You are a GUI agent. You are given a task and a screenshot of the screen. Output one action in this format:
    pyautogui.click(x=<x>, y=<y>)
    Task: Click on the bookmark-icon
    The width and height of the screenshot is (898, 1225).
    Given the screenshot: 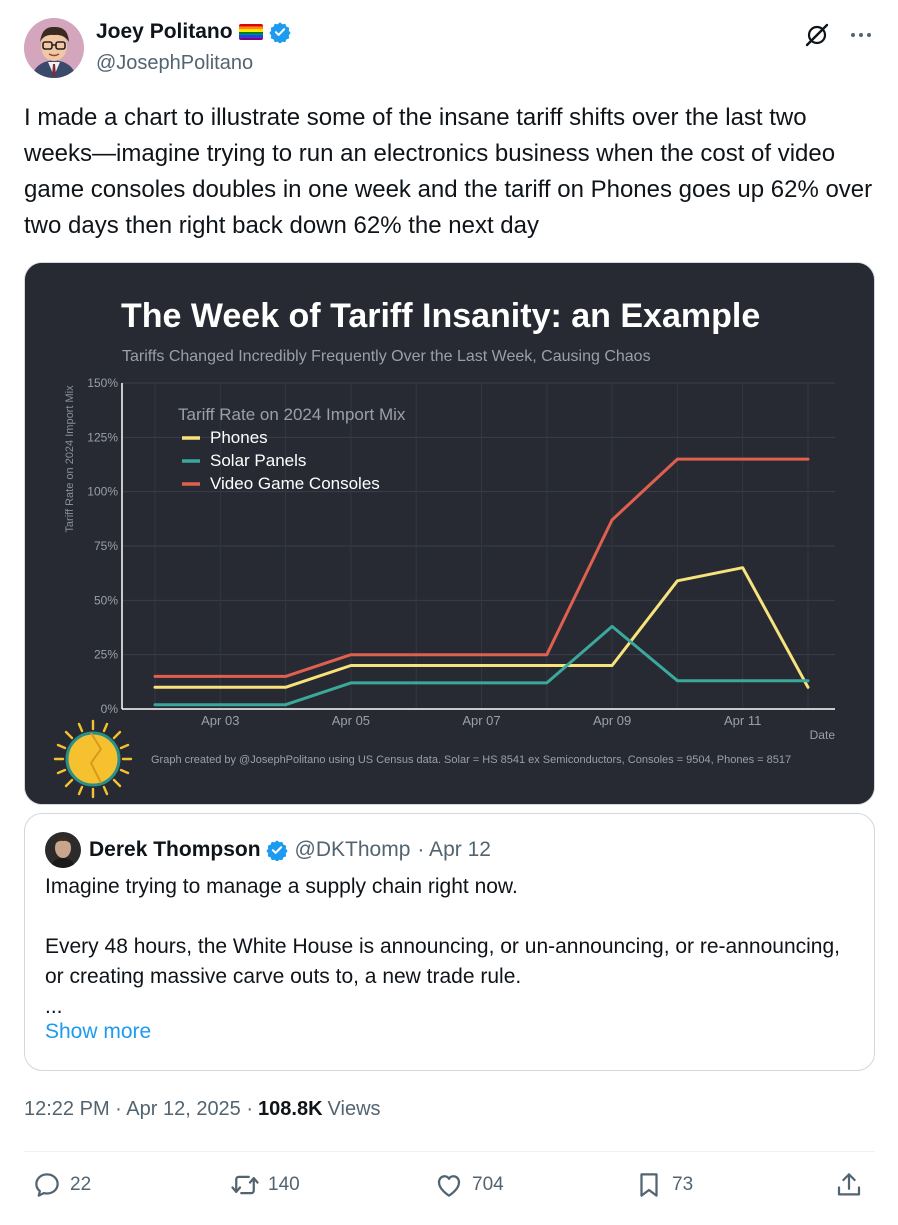 What is the action you would take?
    pyautogui.click(x=649, y=1185)
    